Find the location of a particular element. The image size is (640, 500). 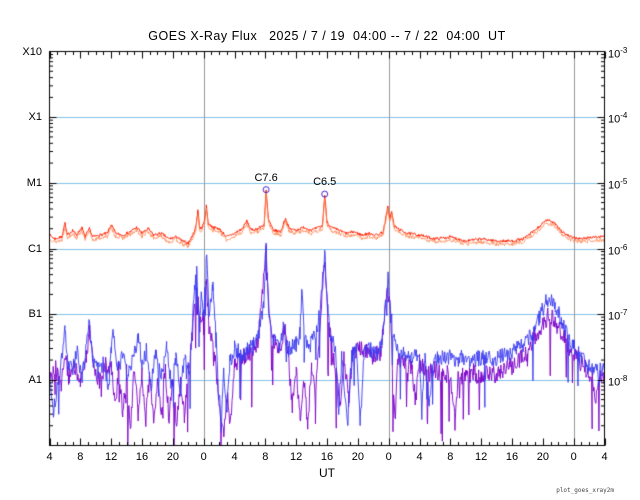

flare-annotation-c6.5: C6.5 is located at coordinates (325, 182).